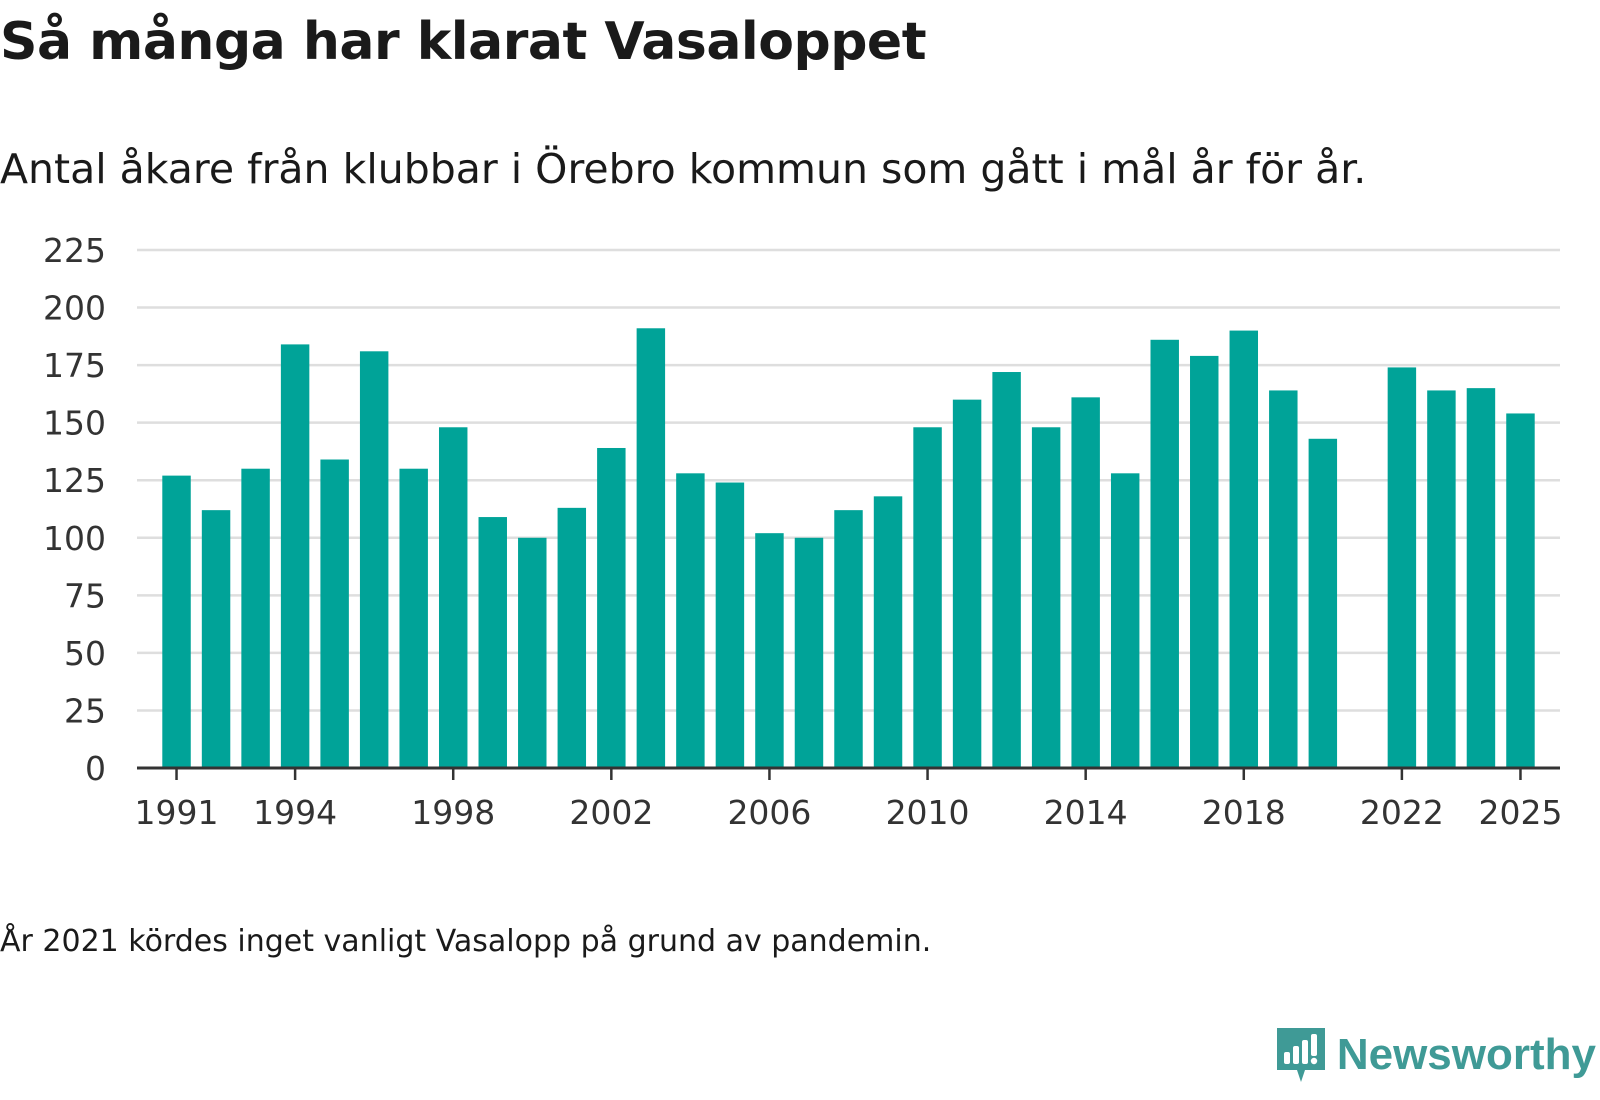  What do you see at coordinates (1466, 1054) in the screenshot?
I see `brand-name: Newsworthy` at bounding box center [1466, 1054].